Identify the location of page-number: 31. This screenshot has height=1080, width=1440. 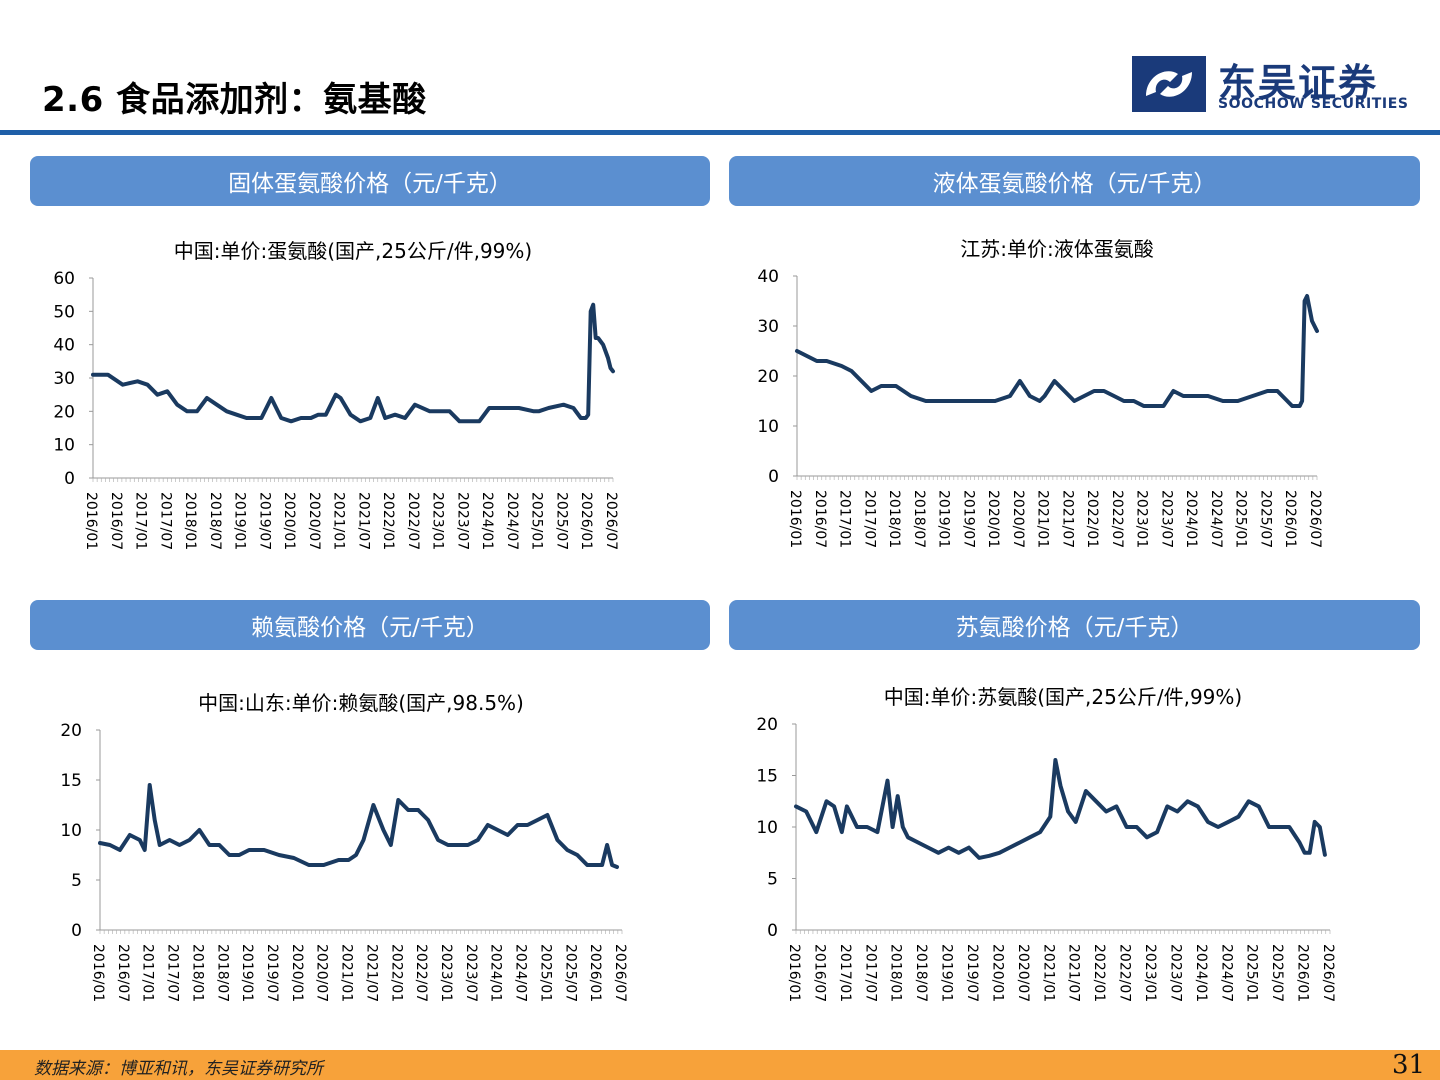
(1409, 1065).